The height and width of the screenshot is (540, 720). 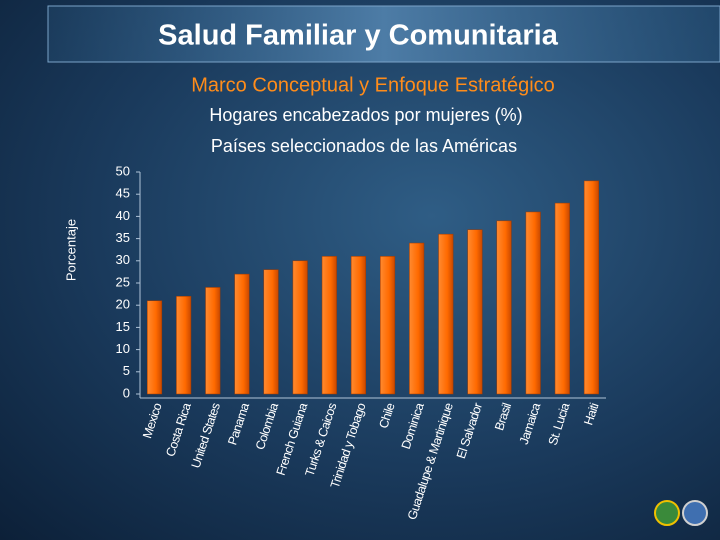 What do you see at coordinates (126, 370) in the screenshot?
I see `y-tick-label: 5` at bounding box center [126, 370].